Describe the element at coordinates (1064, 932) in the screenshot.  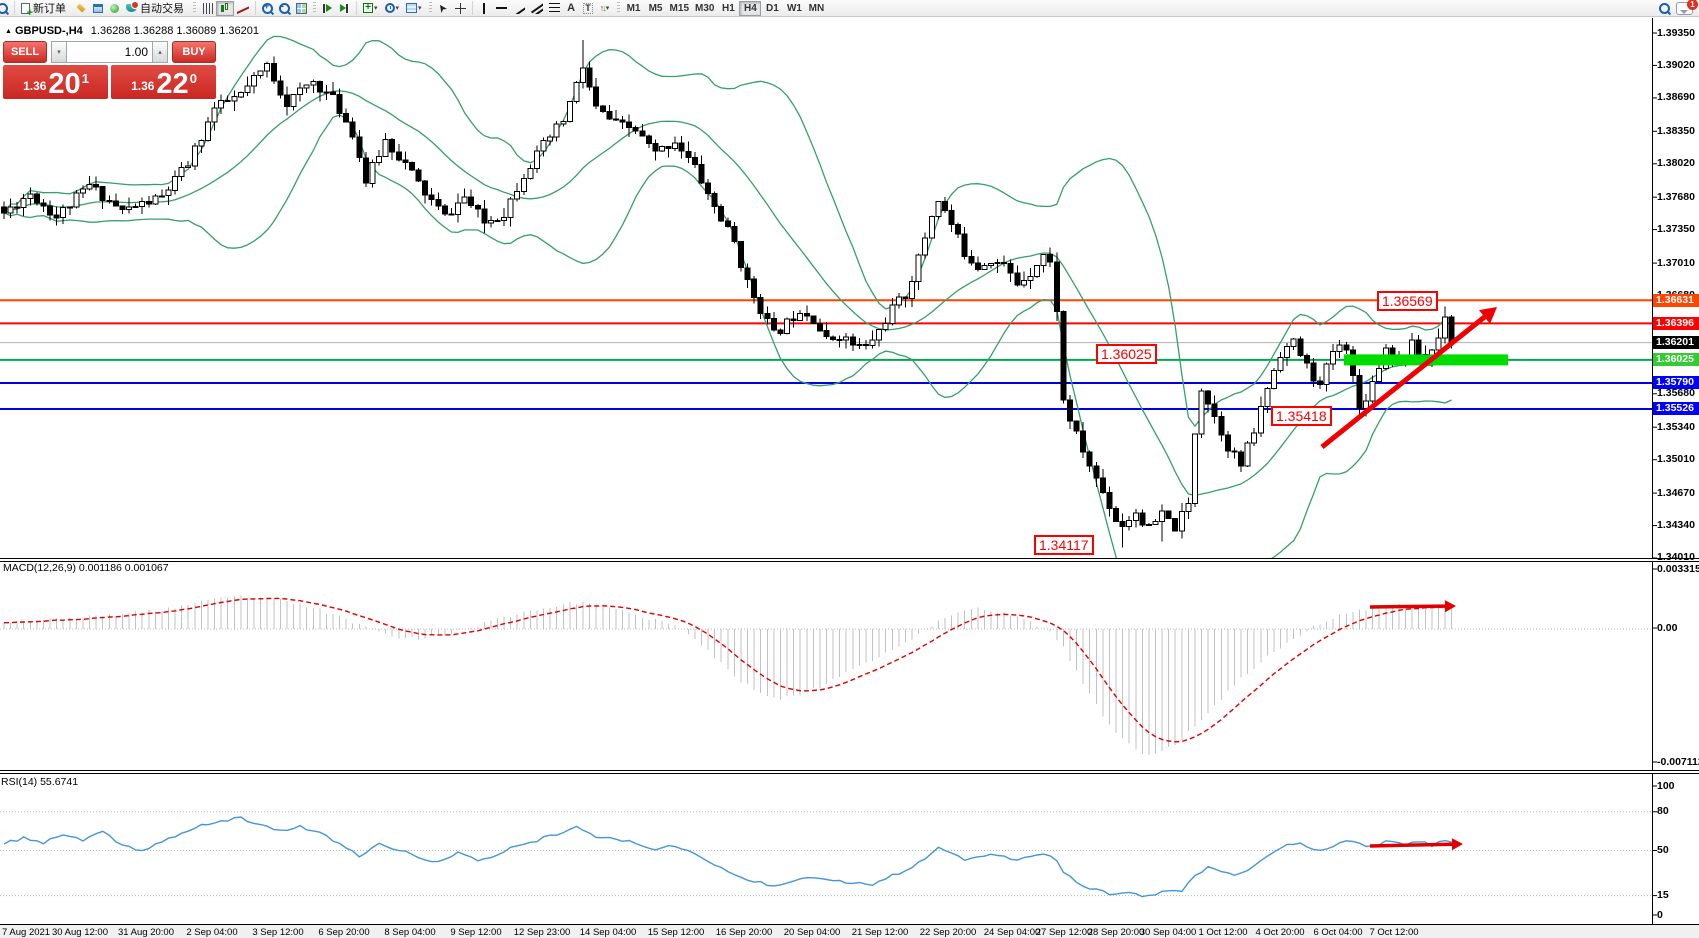
I see `time-axis-label: 27 Sep 12:00` at that location.